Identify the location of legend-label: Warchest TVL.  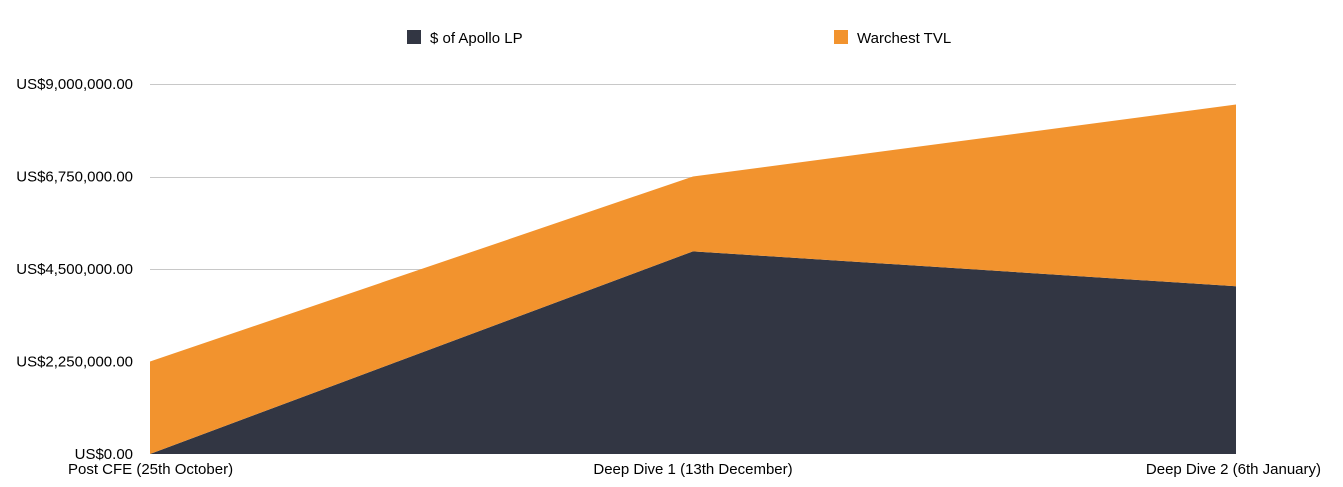
(904, 38).